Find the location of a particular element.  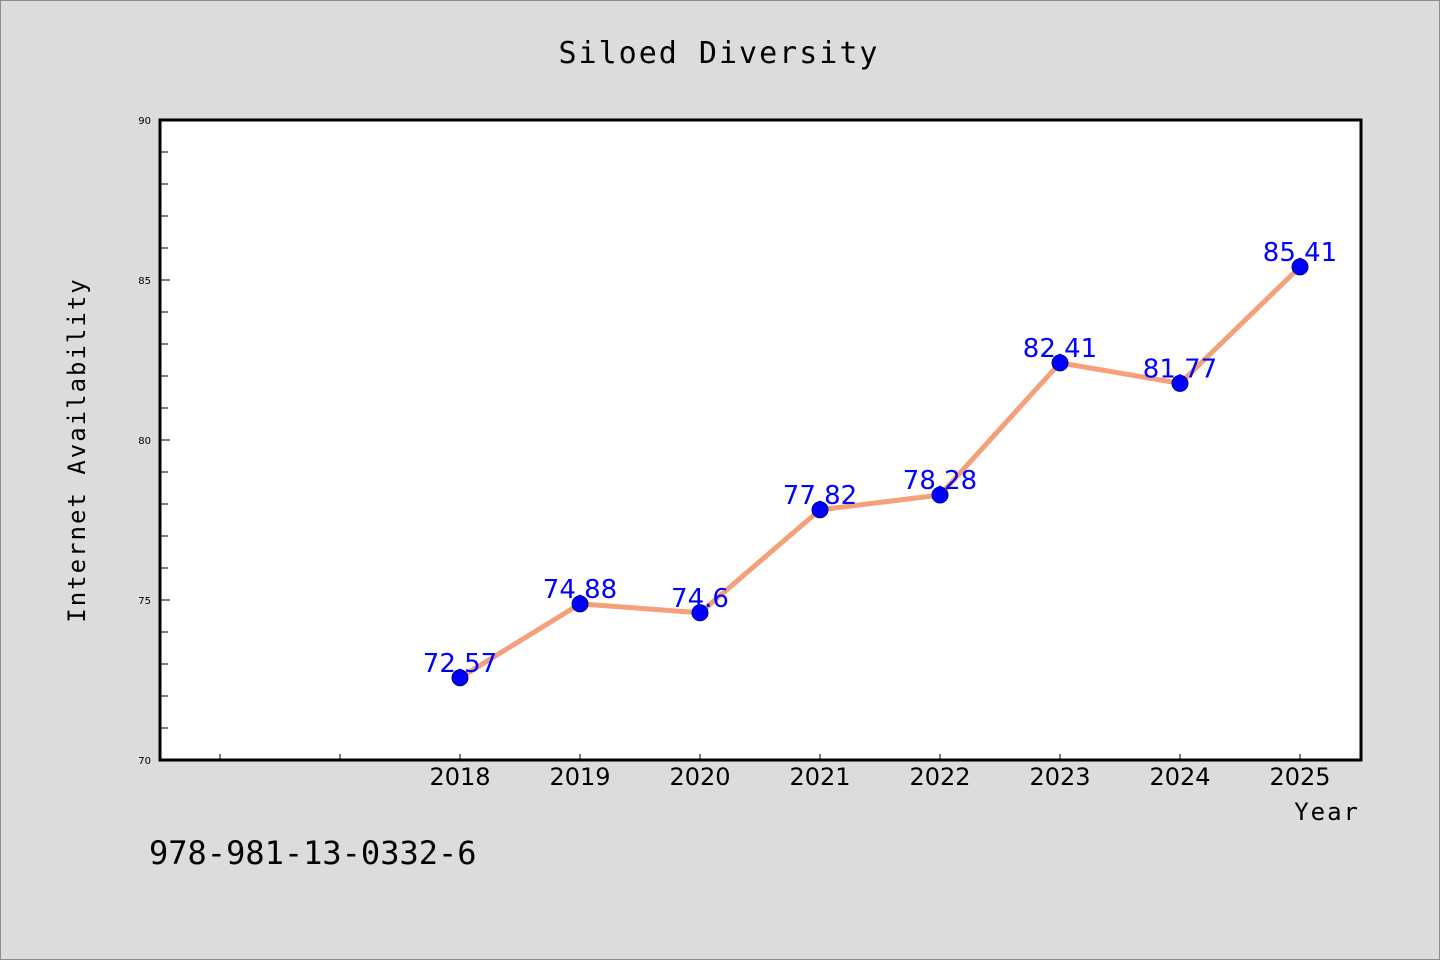

data-label: 85.41 is located at coordinates (1300, 253).